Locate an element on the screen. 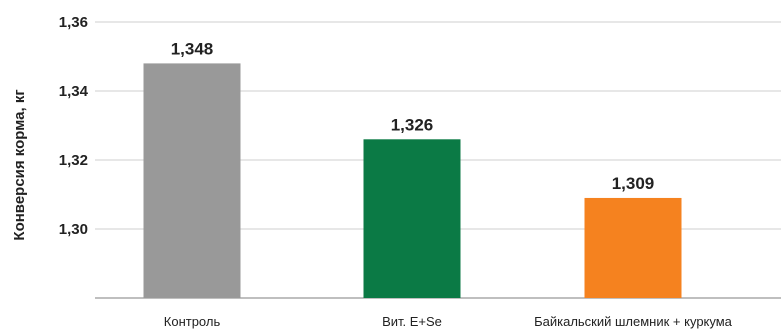 The width and height of the screenshot is (781, 331). x-tick-label: Контроль is located at coordinates (192, 321).